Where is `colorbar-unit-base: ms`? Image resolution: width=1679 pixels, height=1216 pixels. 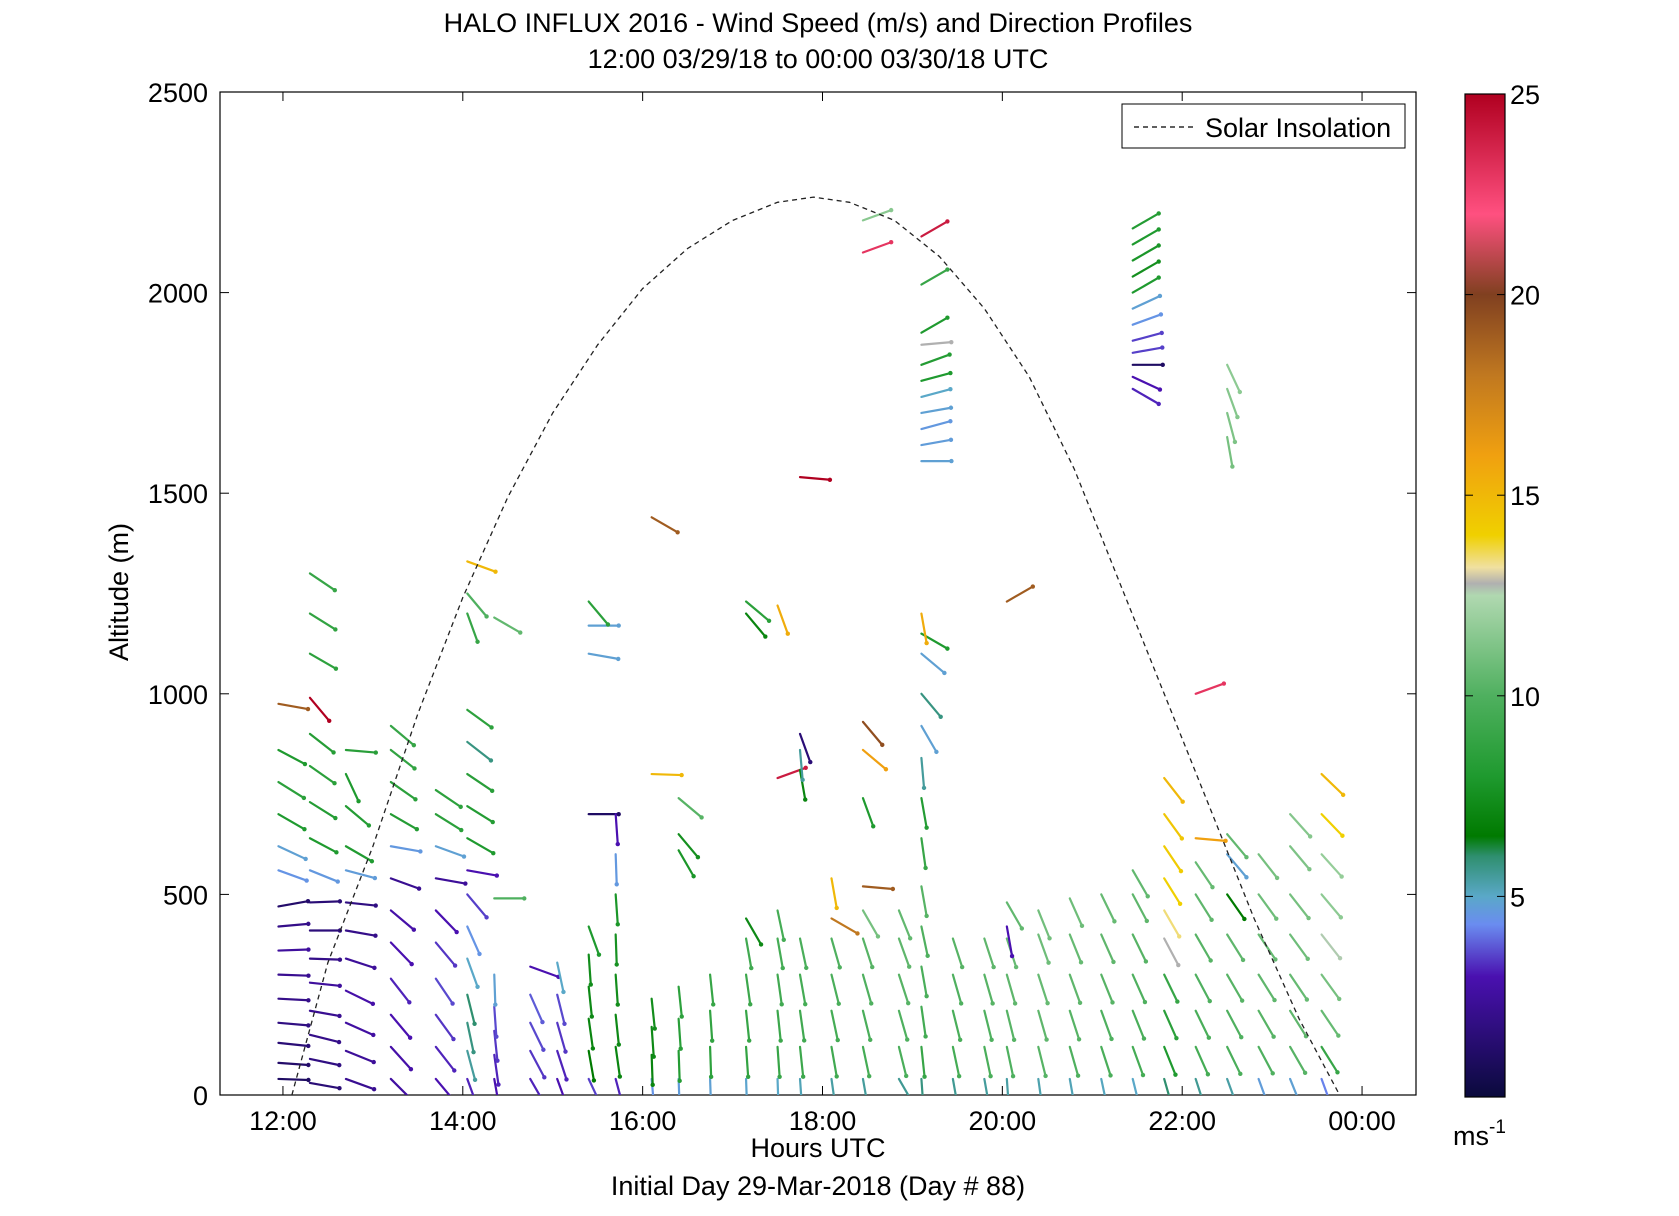 colorbar-unit-base: ms is located at coordinates (1471, 1136).